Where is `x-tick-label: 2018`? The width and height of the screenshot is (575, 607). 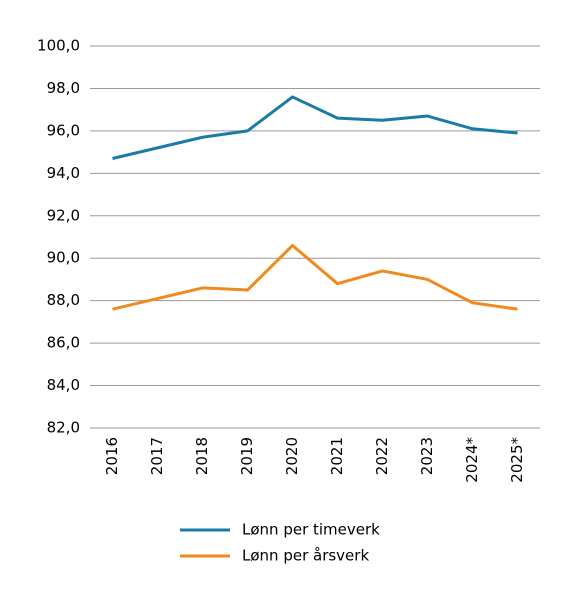
x-tick-label: 2018 is located at coordinates (202, 456).